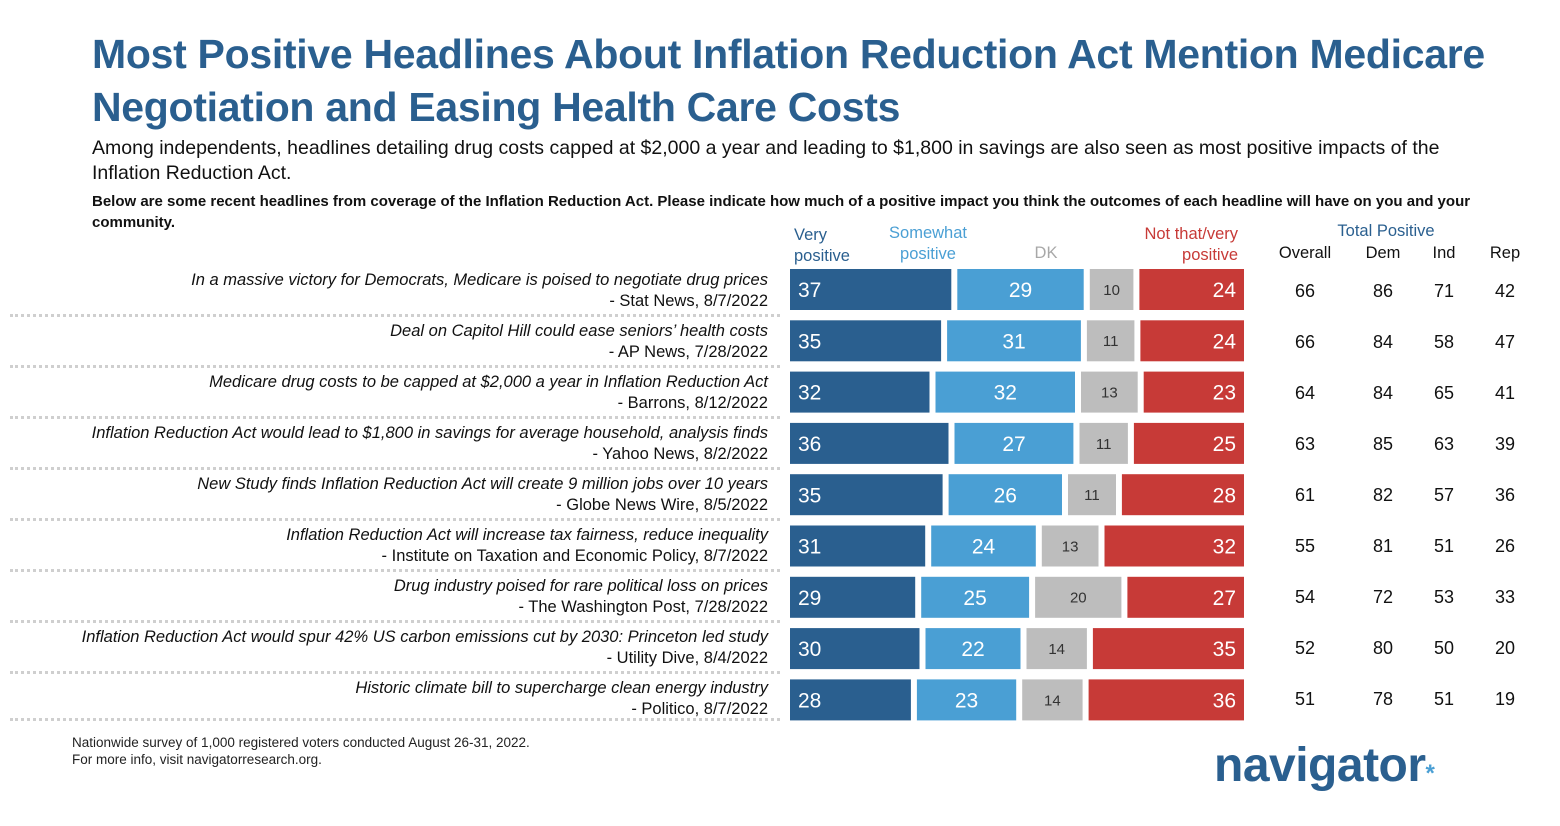 This screenshot has height=826, width=1560. I want to click on total-overall: 55, so click(1305, 546).